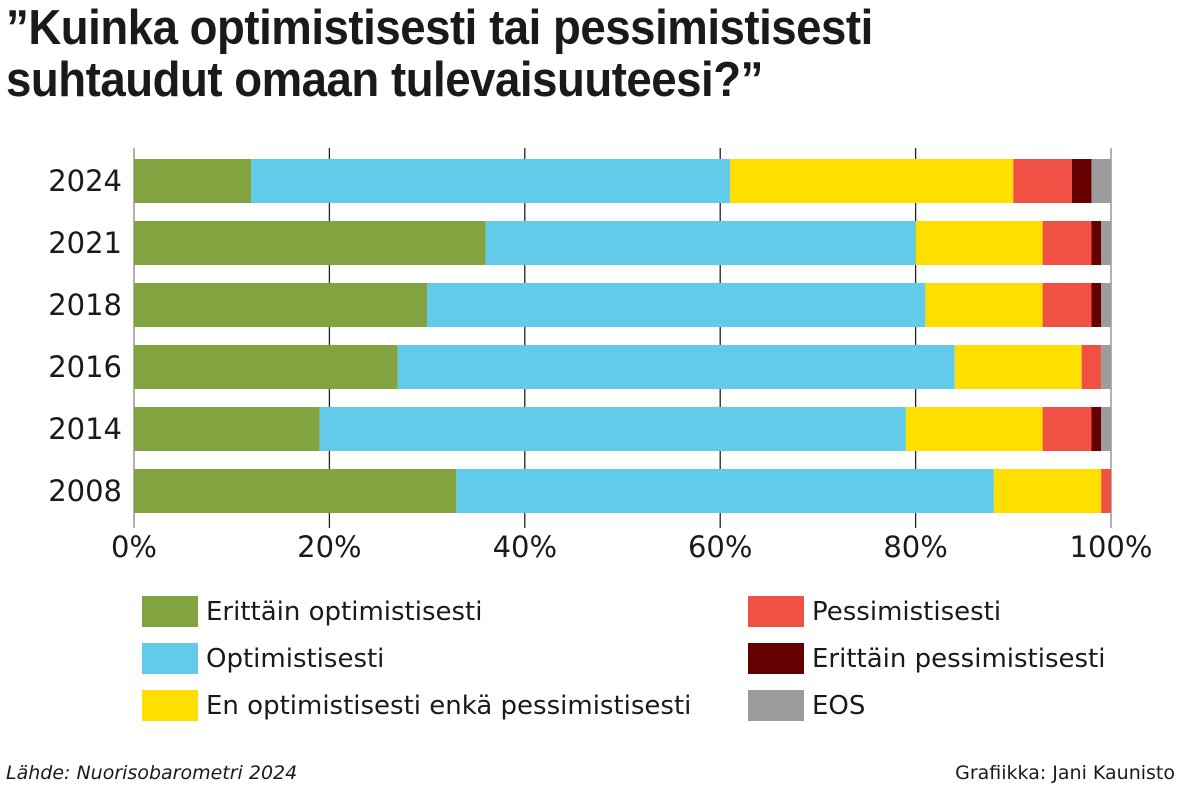 The width and height of the screenshot is (1181, 787). Describe the element at coordinates (384, 80) in the screenshot. I see `title-line-2: suhtaudut omaan tulevaisuuteesi?”` at that location.